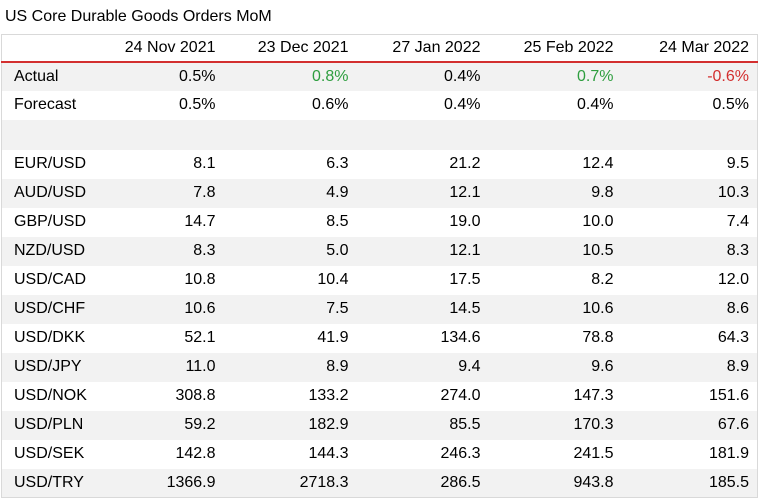 This screenshot has width=758, height=503. I want to click on table-cell: 9.8, so click(602, 192).